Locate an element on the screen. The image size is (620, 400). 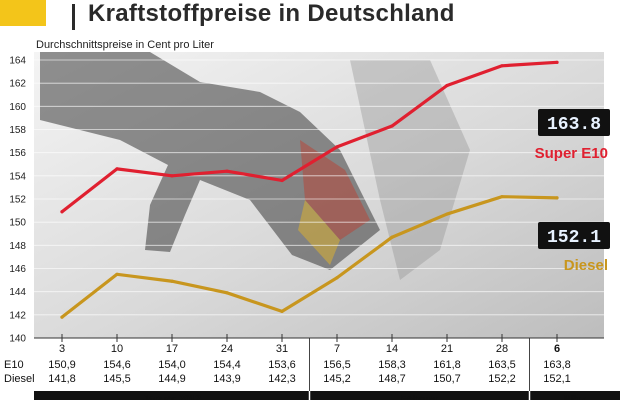
x-tick-label: 31 is located at coordinates (282, 349).